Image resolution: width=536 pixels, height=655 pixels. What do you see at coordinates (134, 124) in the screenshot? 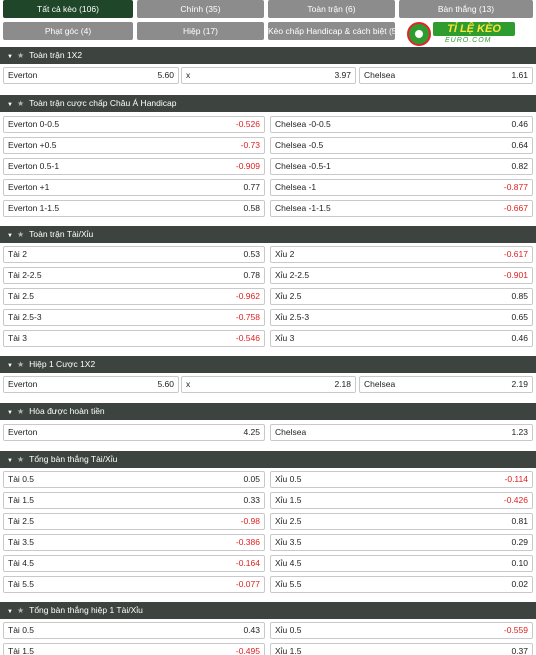
I see `odds-cell: Everton 0-0.5 -0.526` at bounding box center [134, 124].